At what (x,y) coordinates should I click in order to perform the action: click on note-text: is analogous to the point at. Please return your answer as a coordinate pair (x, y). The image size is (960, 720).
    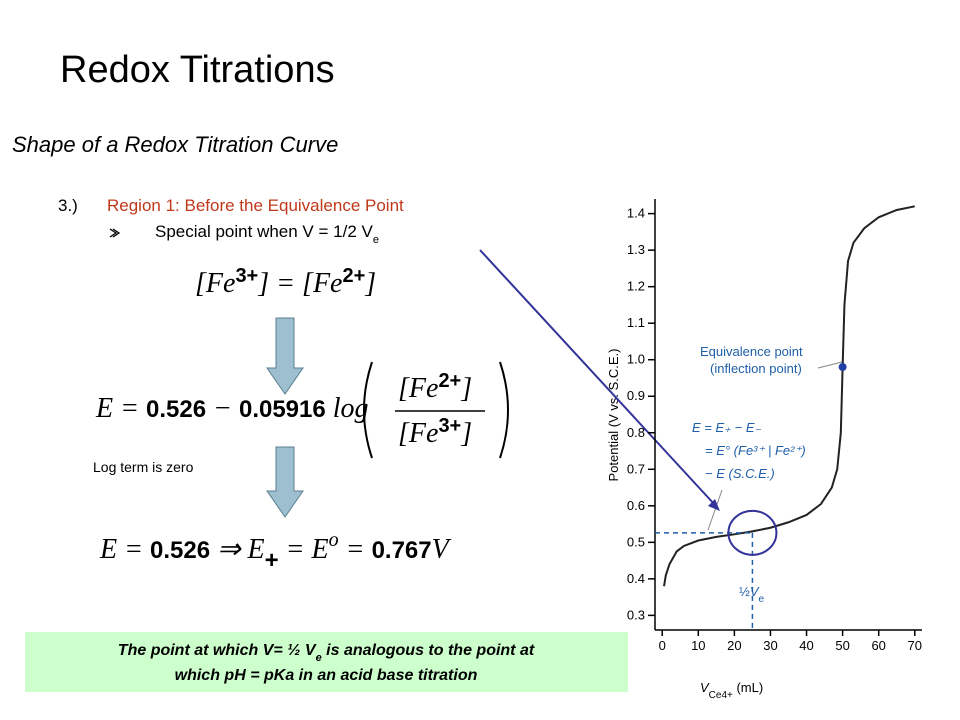
    Looking at the image, I should click on (428, 650).